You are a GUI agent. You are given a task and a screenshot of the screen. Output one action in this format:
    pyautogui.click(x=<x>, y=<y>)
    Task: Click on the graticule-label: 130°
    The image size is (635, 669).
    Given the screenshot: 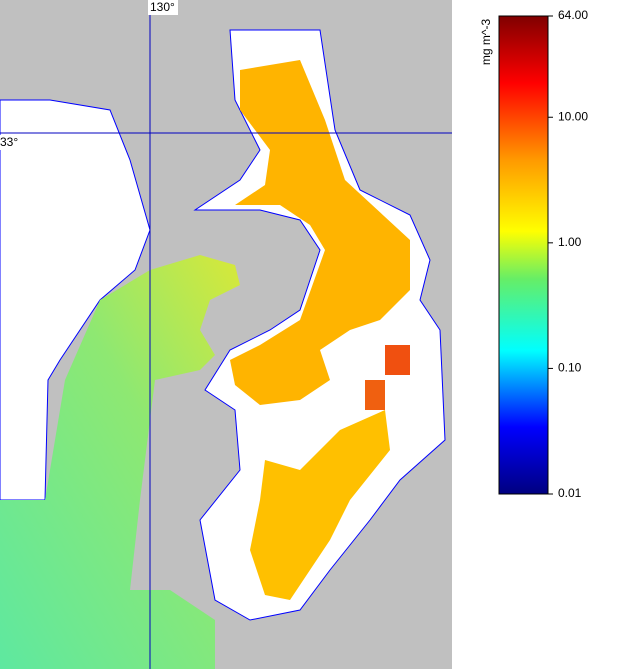 What is the action you would take?
    pyautogui.click(x=162, y=7)
    